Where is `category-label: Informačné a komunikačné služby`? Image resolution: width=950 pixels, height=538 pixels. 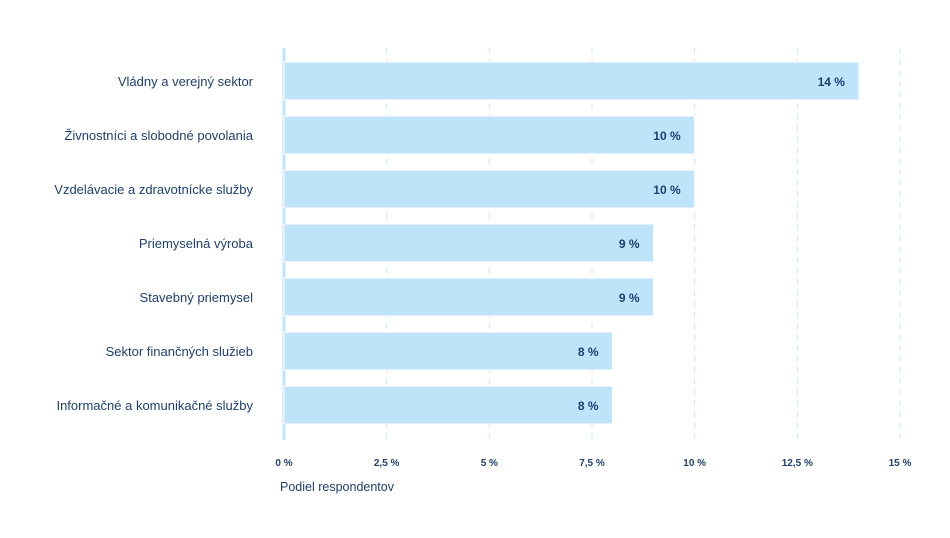 category-label: Informačné a komunikačné služby is located at coordinates (154, 405).